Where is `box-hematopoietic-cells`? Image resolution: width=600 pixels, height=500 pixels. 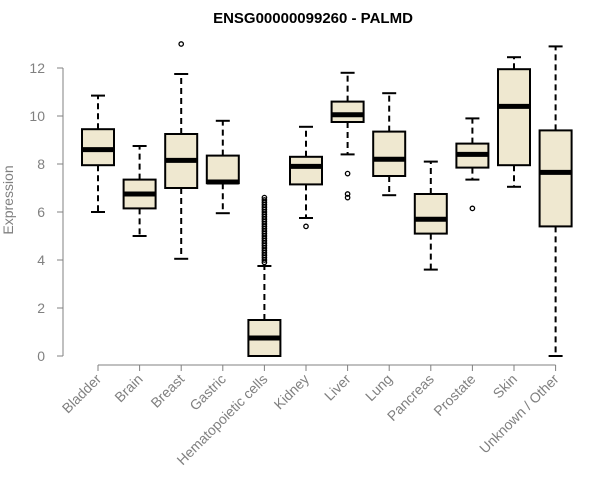 box-hematopoietic-cells is located at coordinates (264, 275).